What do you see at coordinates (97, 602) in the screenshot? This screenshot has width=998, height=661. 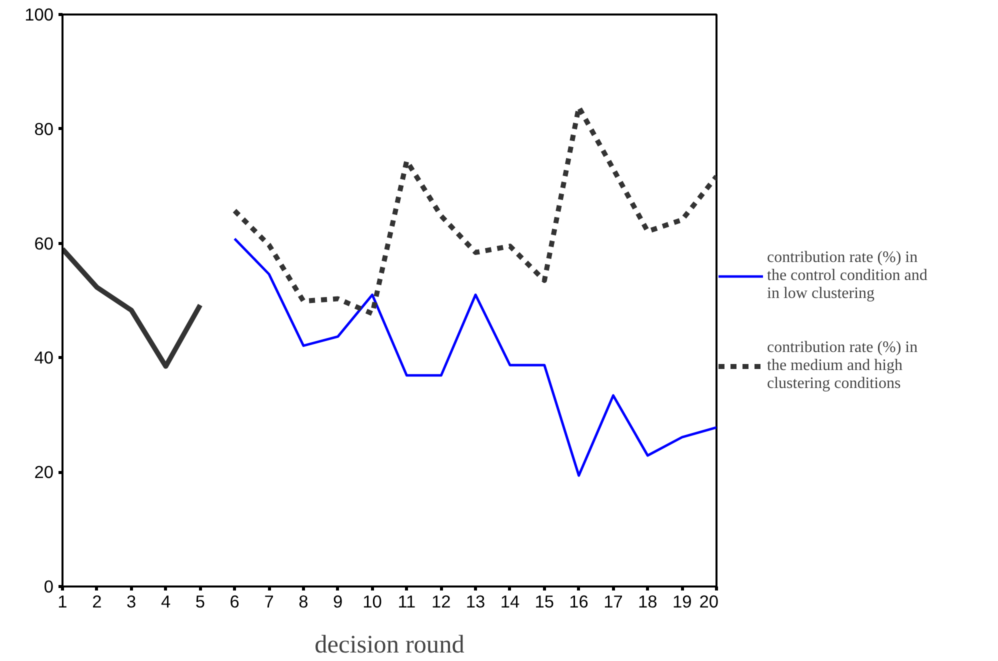 I see `x-tick-label: 2` at bounding box center [97, 602].